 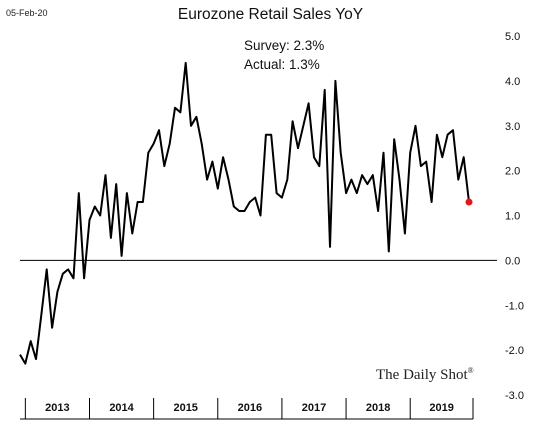 I want to click on date-stamp: 05-Feb-20, so click(x=27, y=13).